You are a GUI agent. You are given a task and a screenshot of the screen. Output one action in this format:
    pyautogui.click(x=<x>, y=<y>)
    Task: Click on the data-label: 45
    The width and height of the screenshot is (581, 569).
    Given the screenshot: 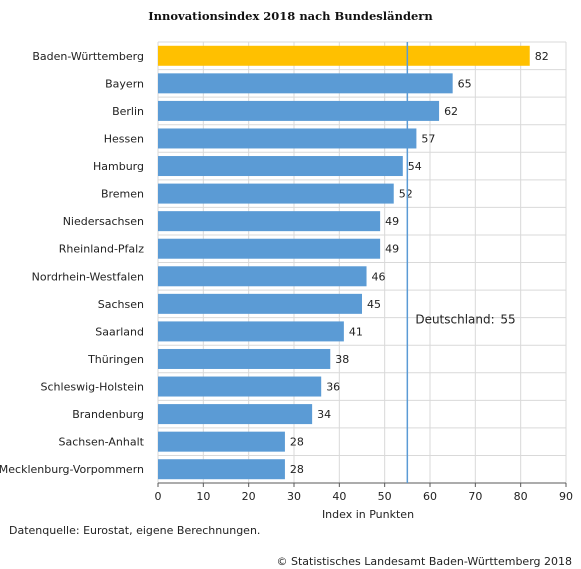 What is the action you would take?
    pyautogui.click(x=374, y=304)
    